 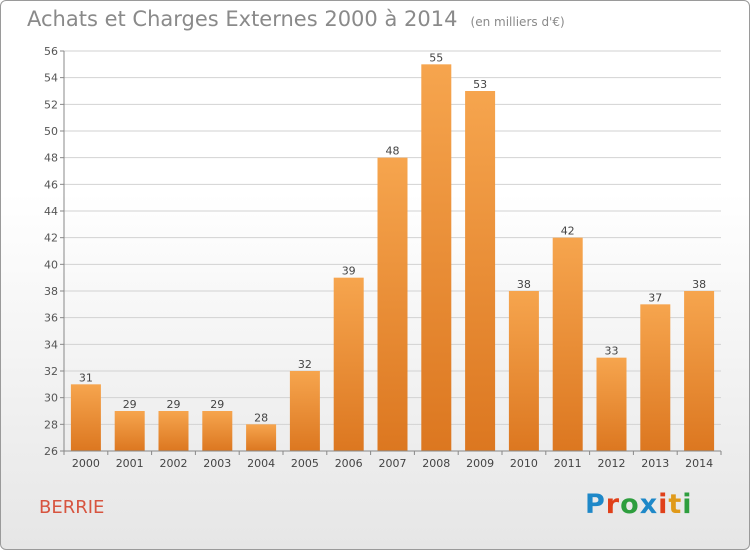 What do you see at coordinates (655, 463) in the screenshot?
I see `x-tick-label: 2013` at bounding box center [655, 463].